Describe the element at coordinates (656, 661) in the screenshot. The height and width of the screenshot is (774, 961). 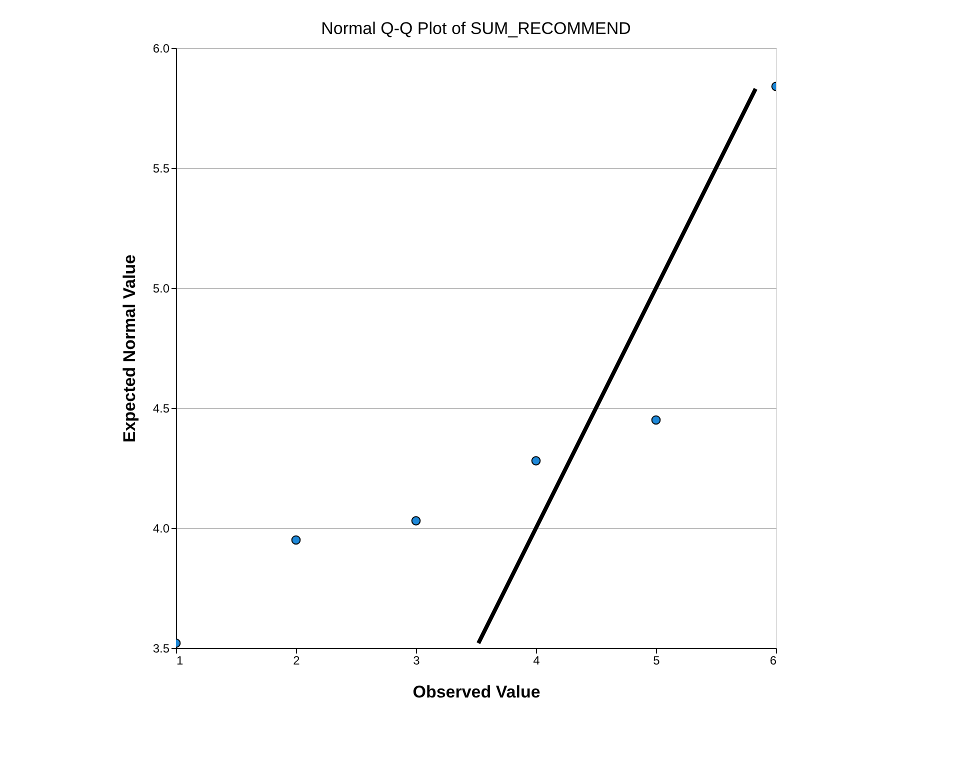
I see `x-tick-label: 5` at that location.